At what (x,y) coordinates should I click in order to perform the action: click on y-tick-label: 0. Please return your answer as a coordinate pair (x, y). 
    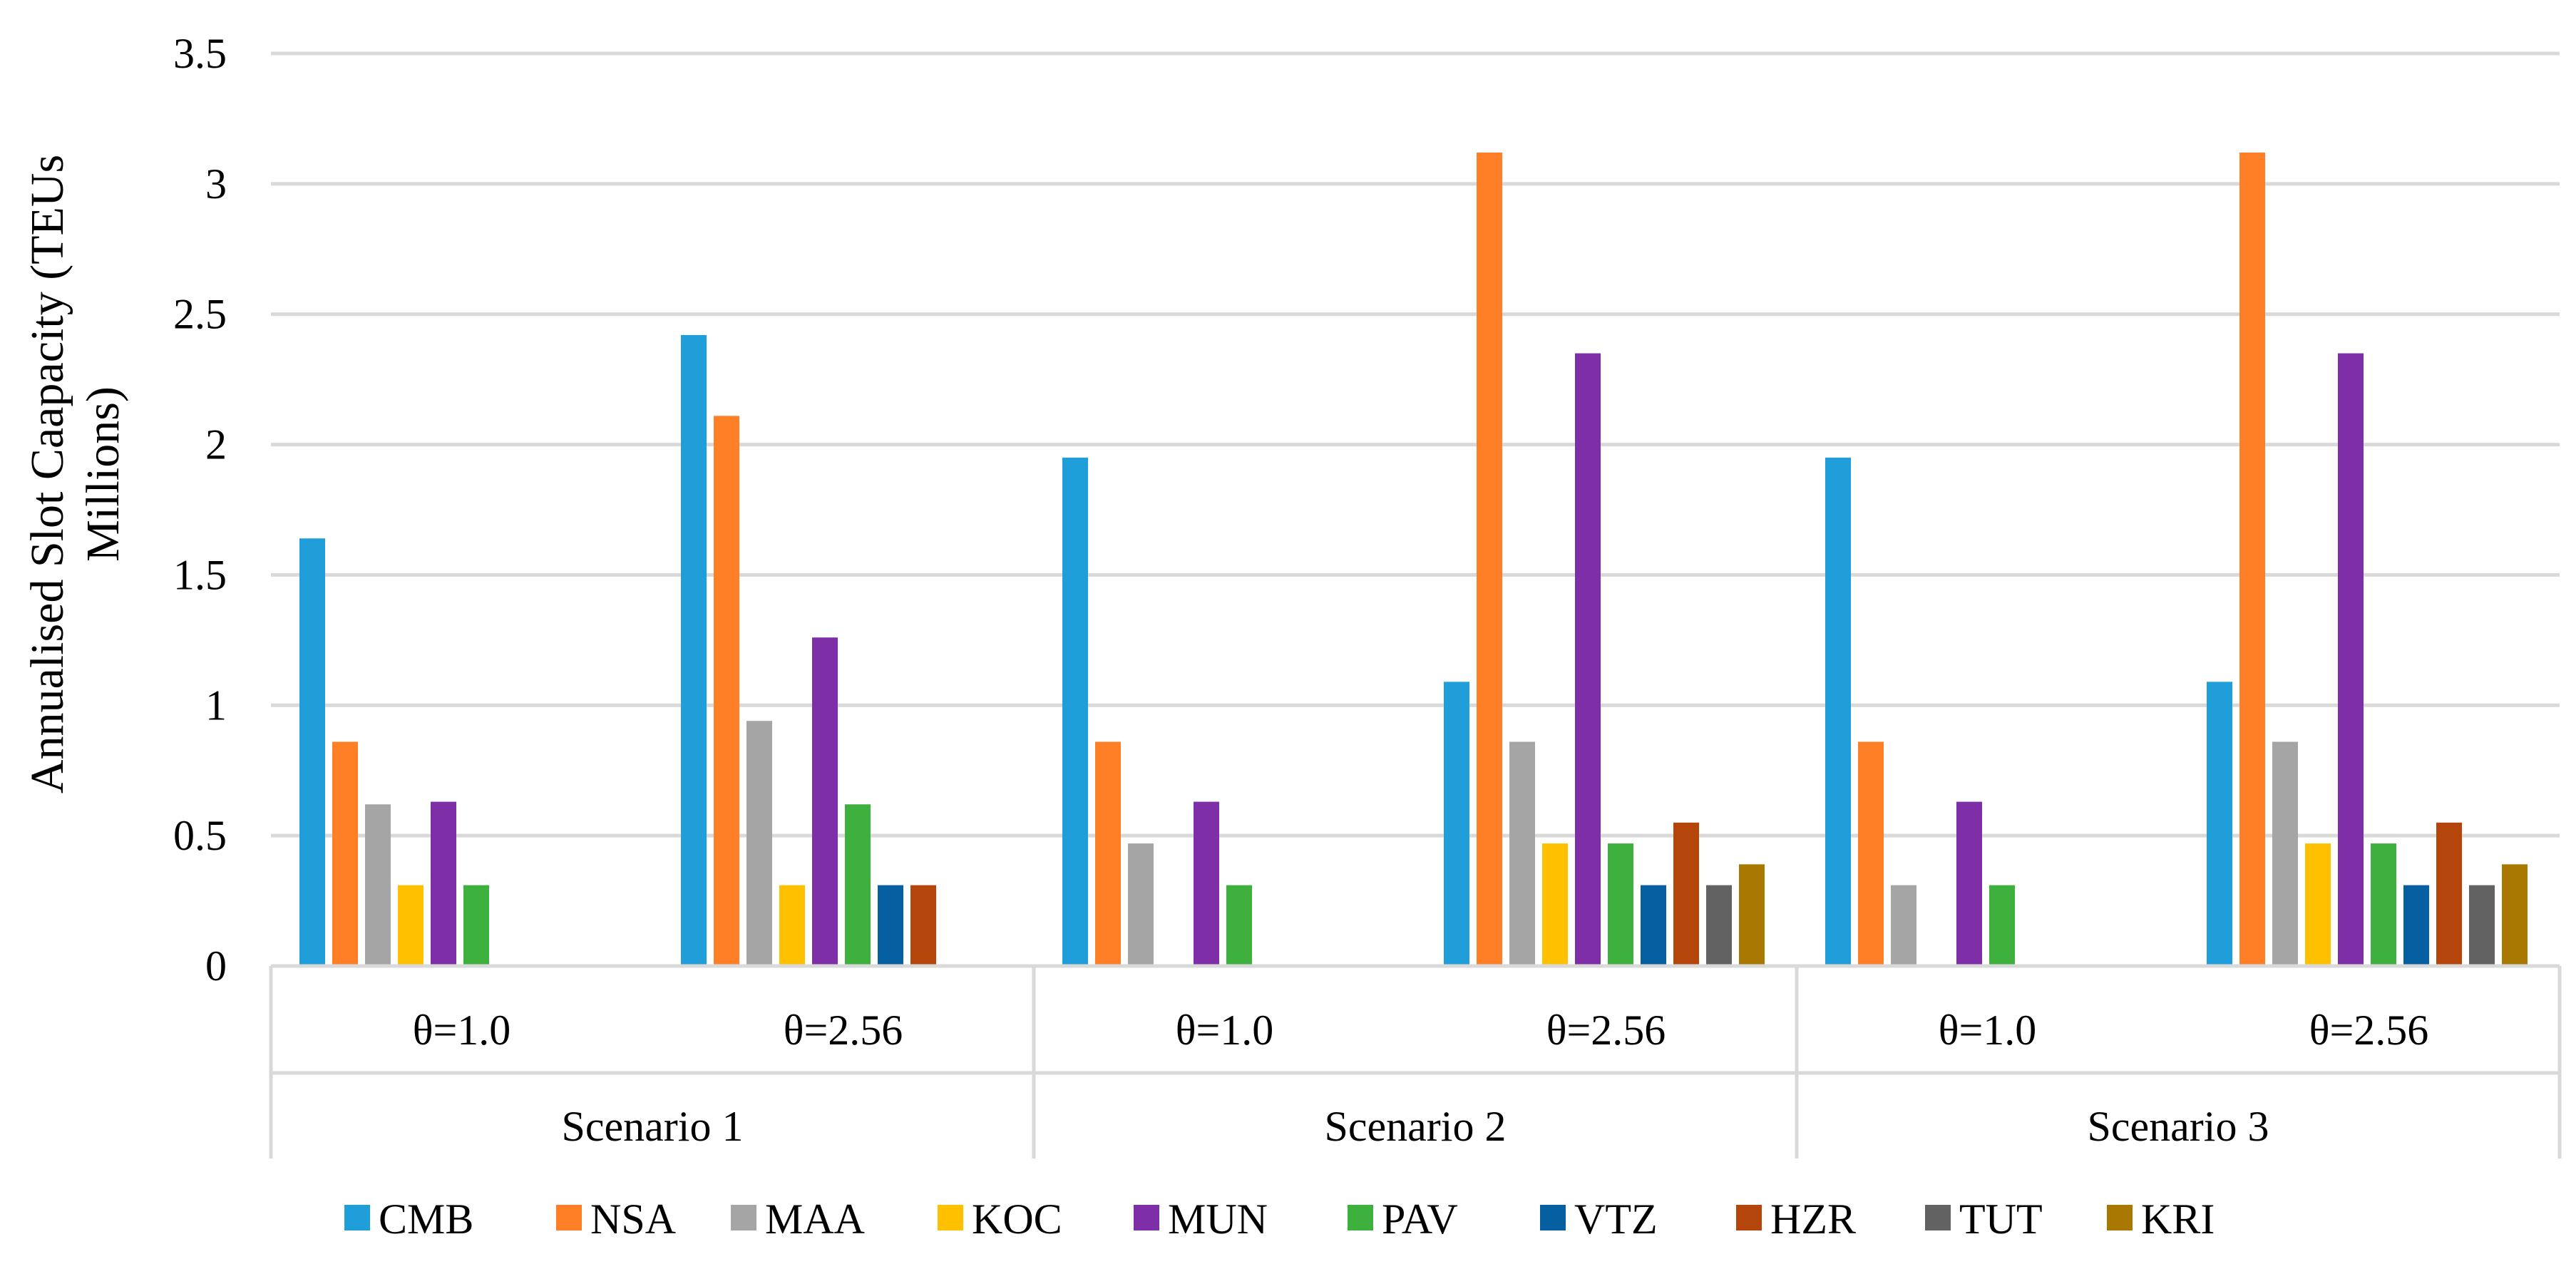
    Looking at the image, I should click on (216, 966).